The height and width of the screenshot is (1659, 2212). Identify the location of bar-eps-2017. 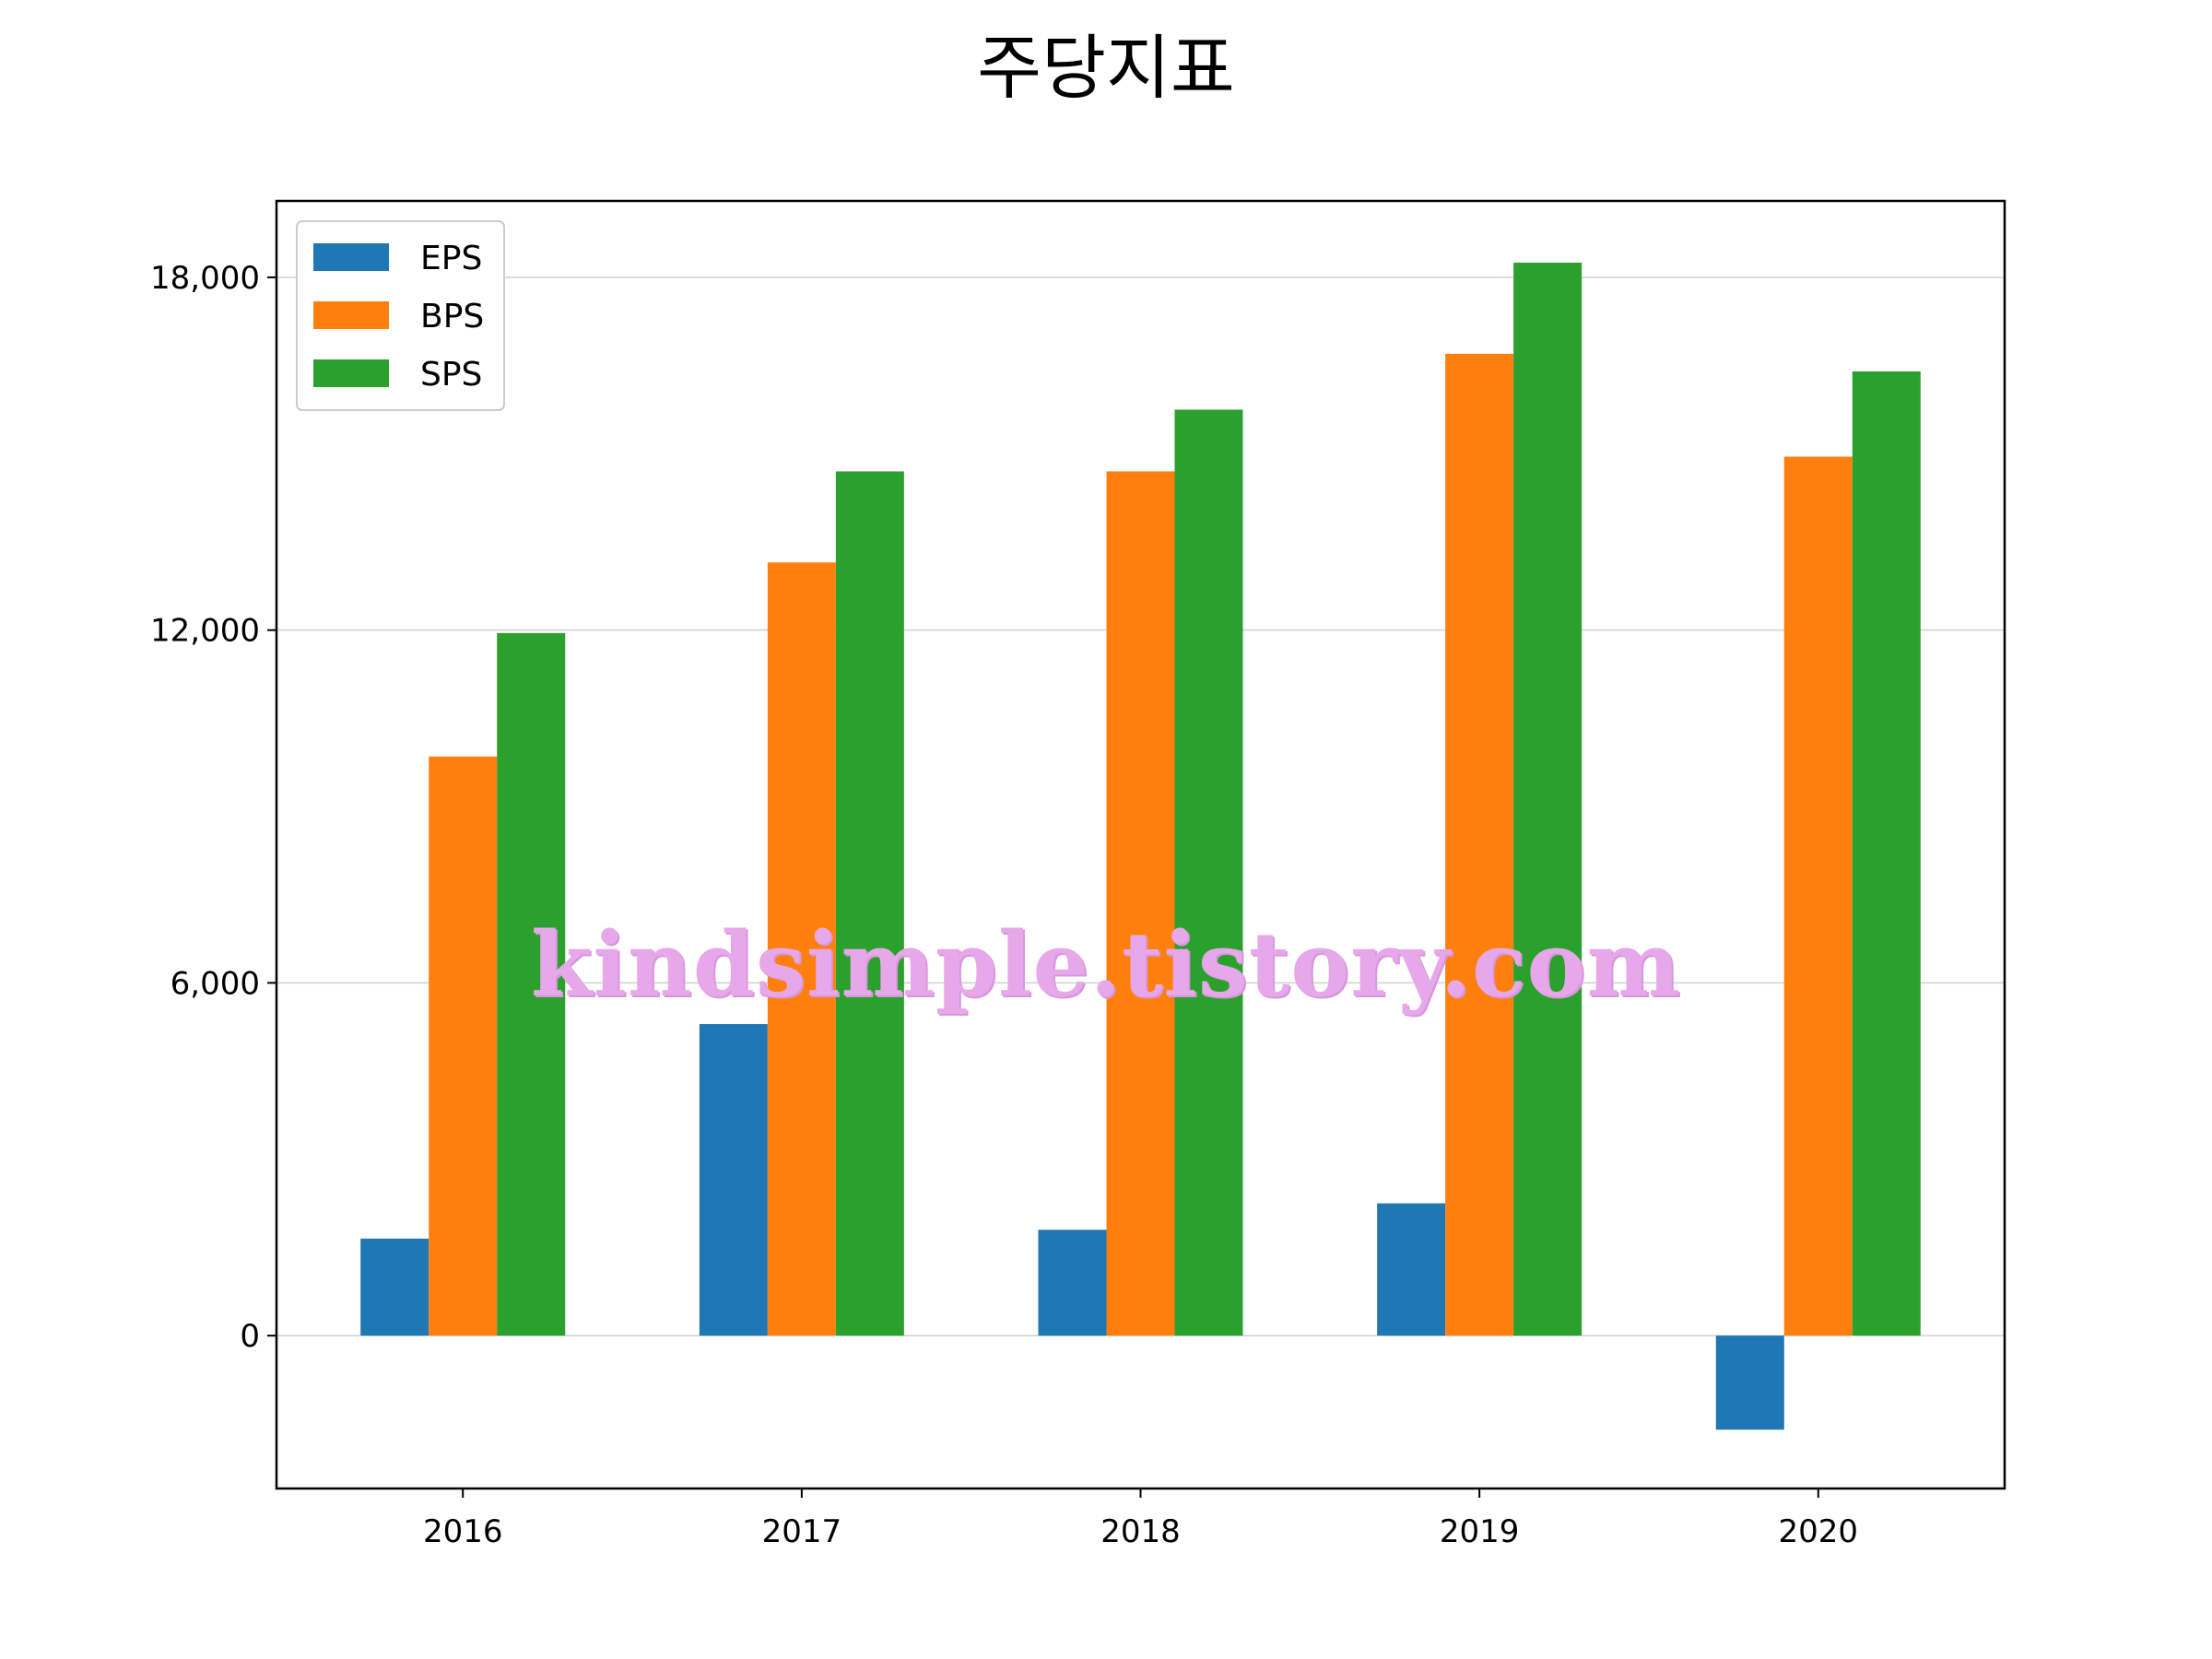
(733, 1180).